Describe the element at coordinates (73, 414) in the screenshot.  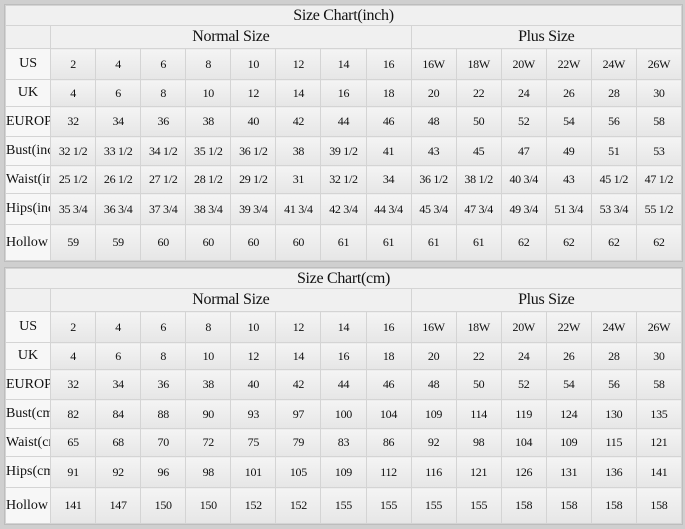
I see `size-cell: 82` at that location.